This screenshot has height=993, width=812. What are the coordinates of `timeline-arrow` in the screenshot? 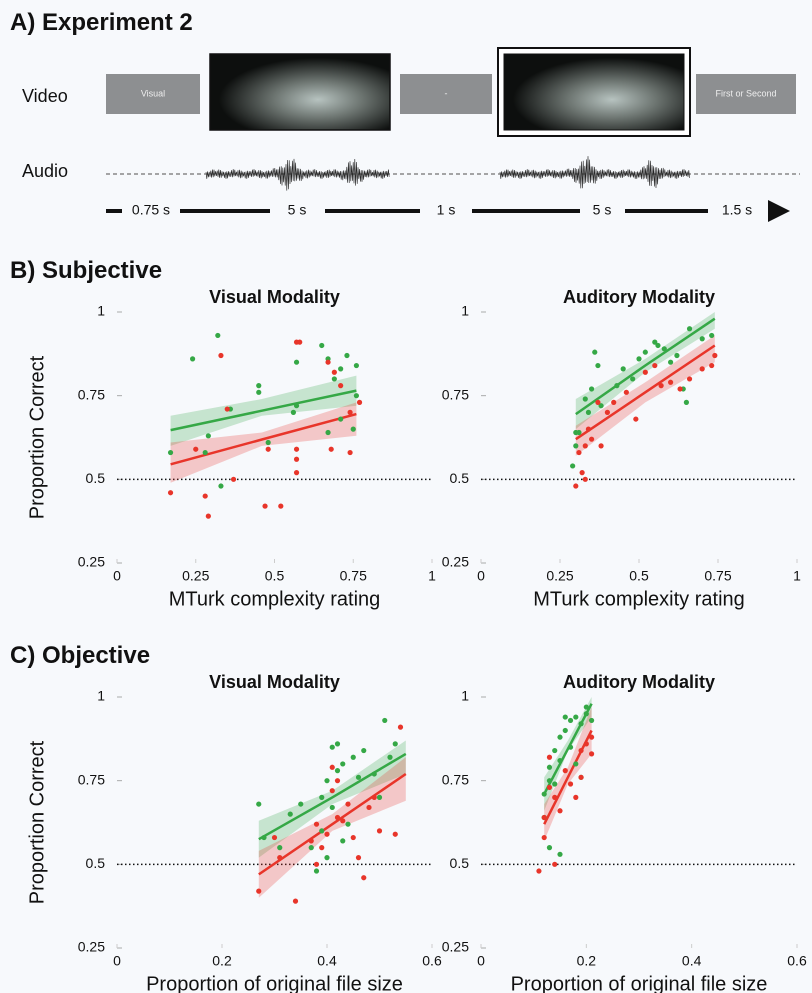 It's located at (779, 211).